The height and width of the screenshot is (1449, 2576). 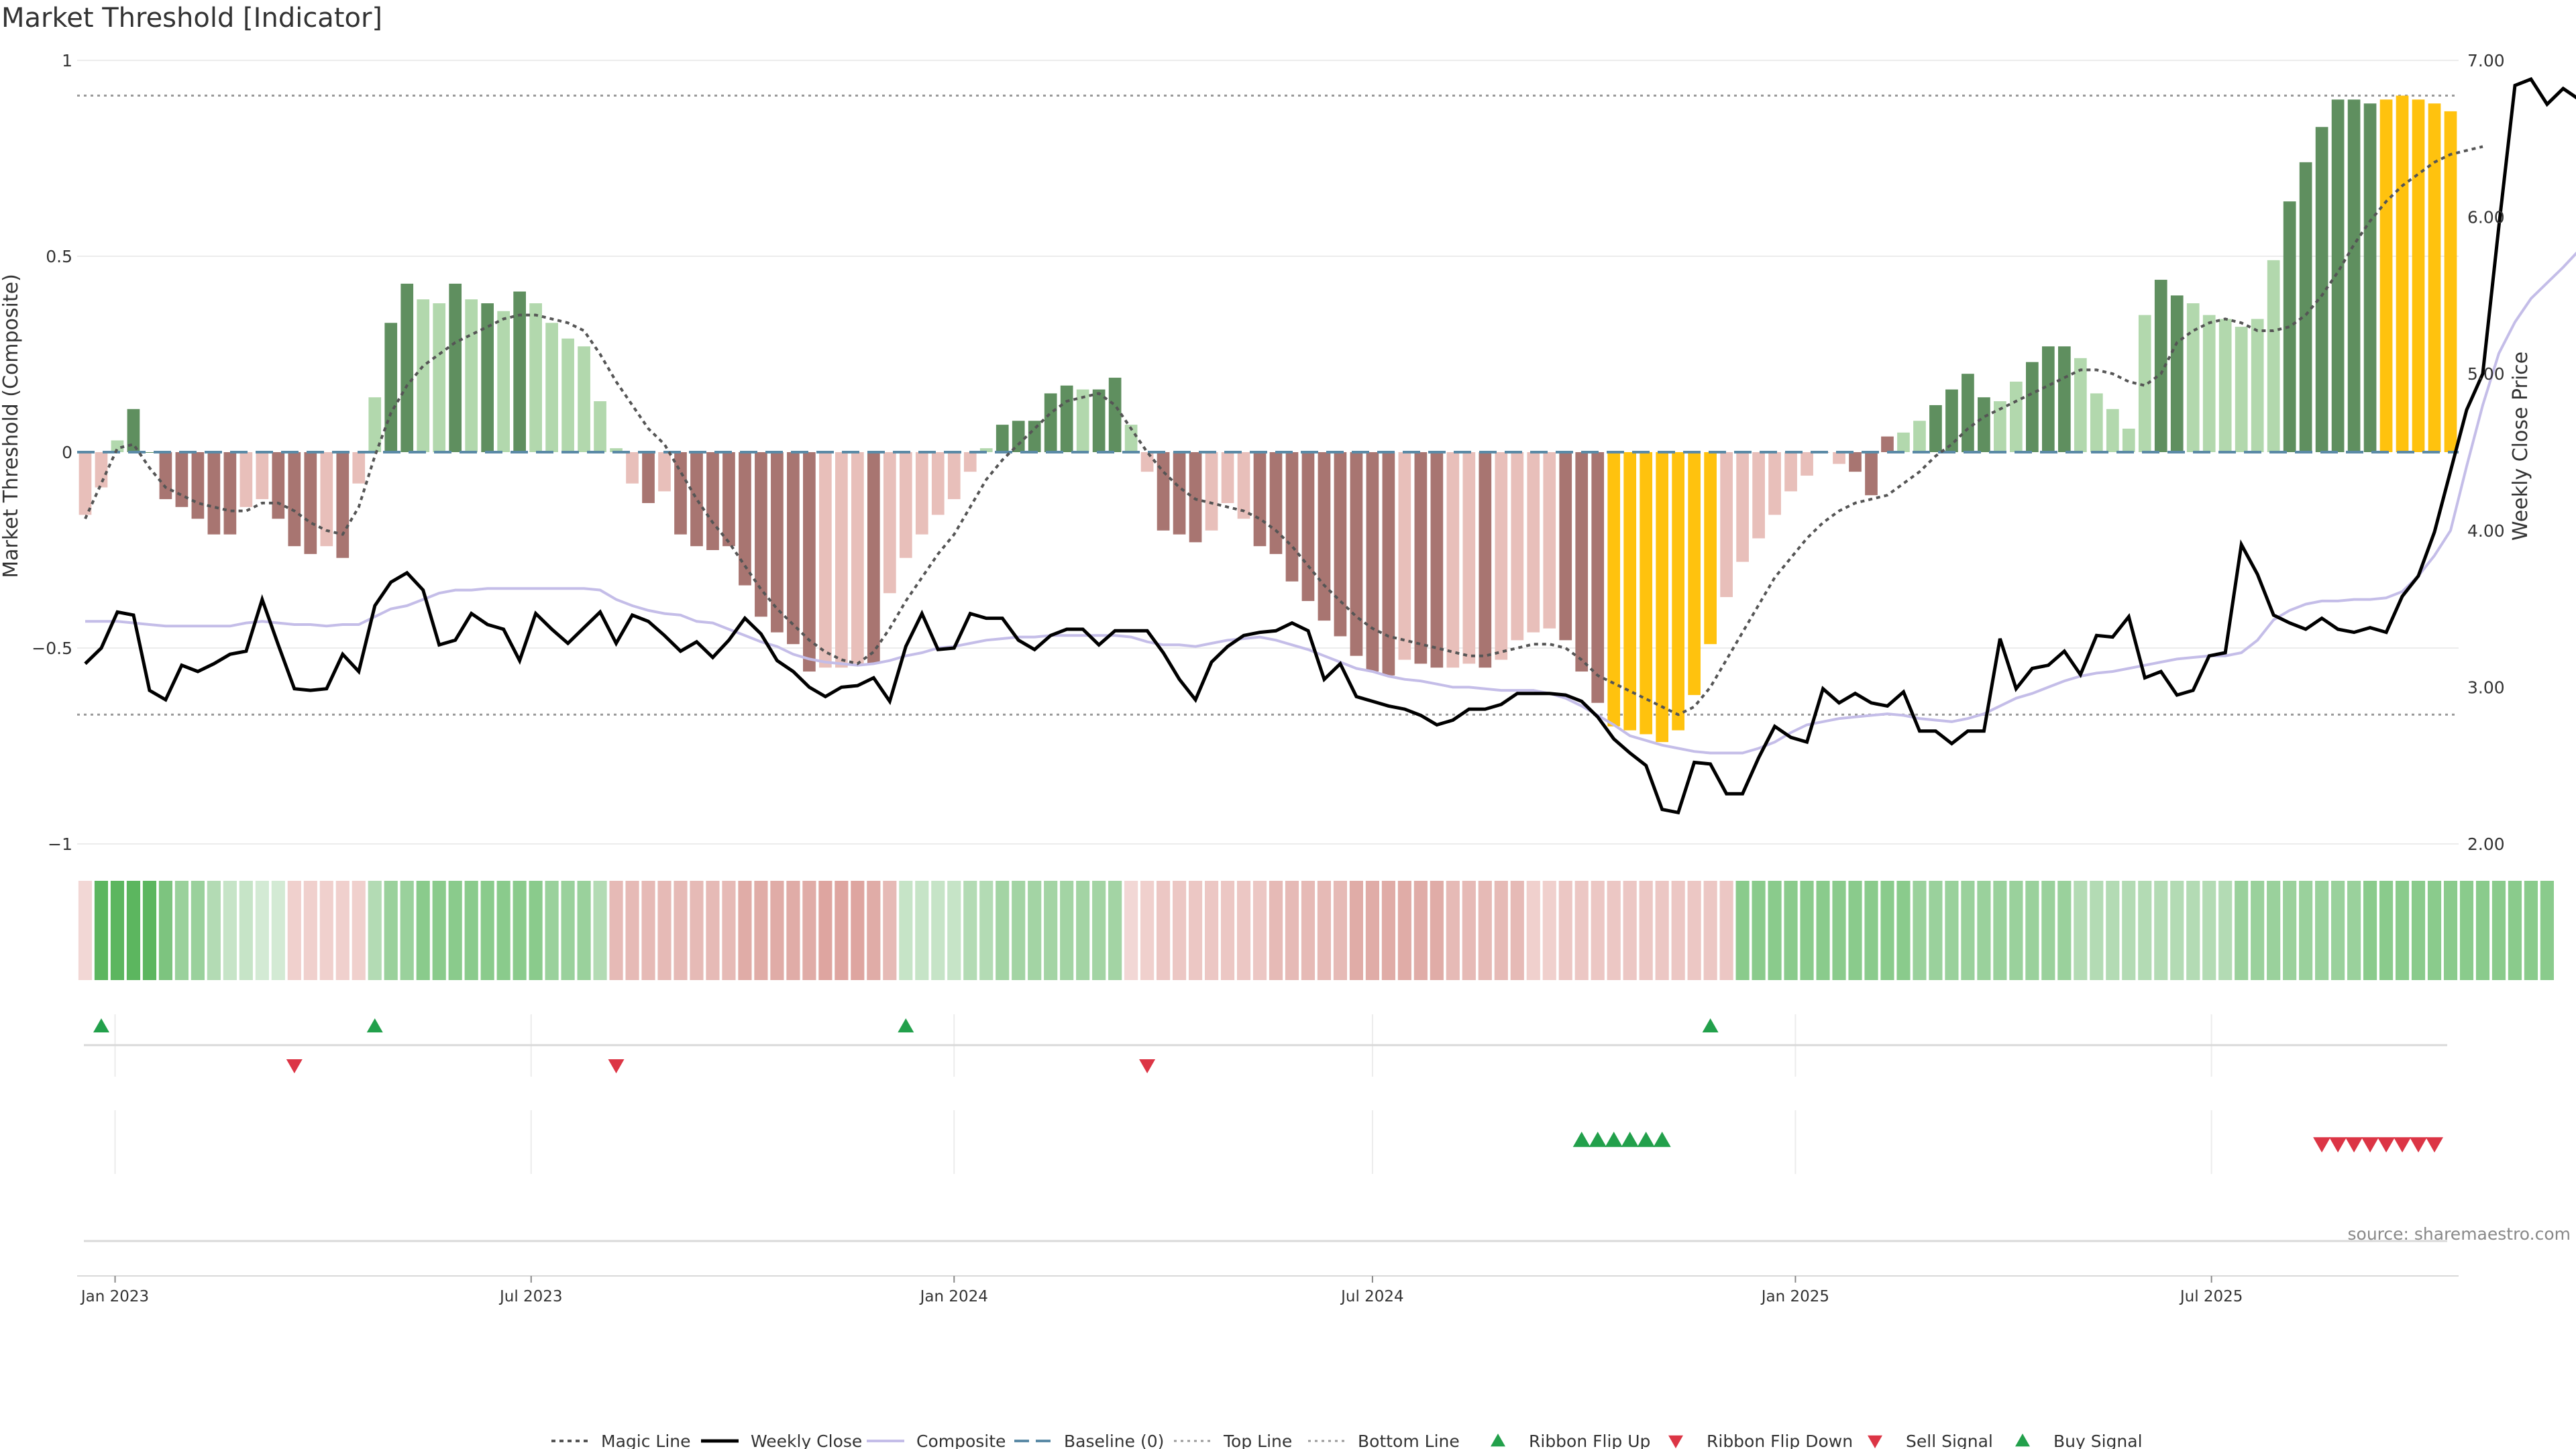 I want to click on legend-ribbon-flip-down-label: Ribbon Flip Down, so click(x=1780, y=1440).